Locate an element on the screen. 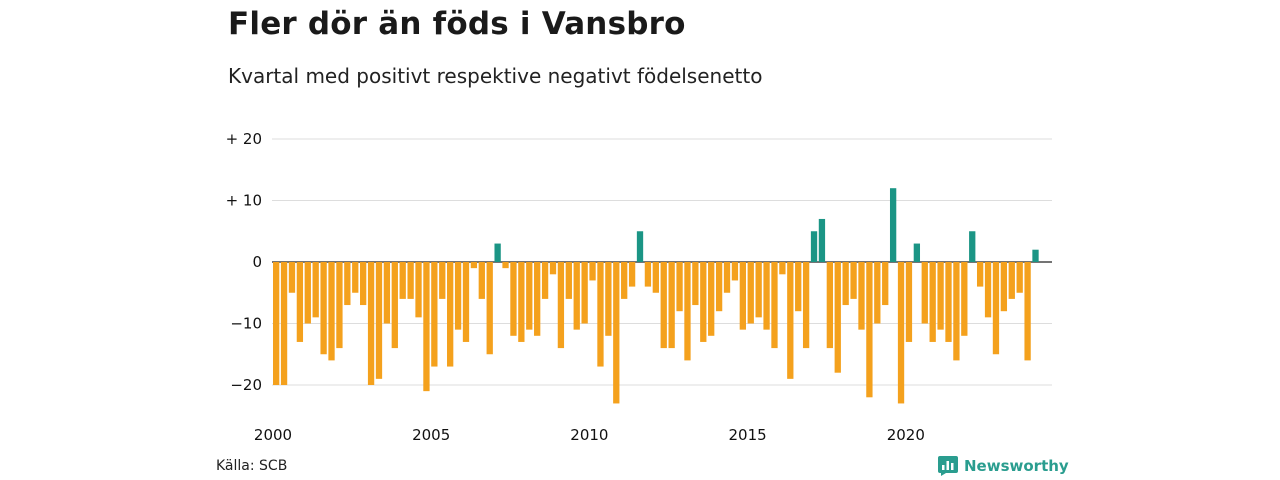  y-tick-label: + 10 is located at coordinates (244, 201).